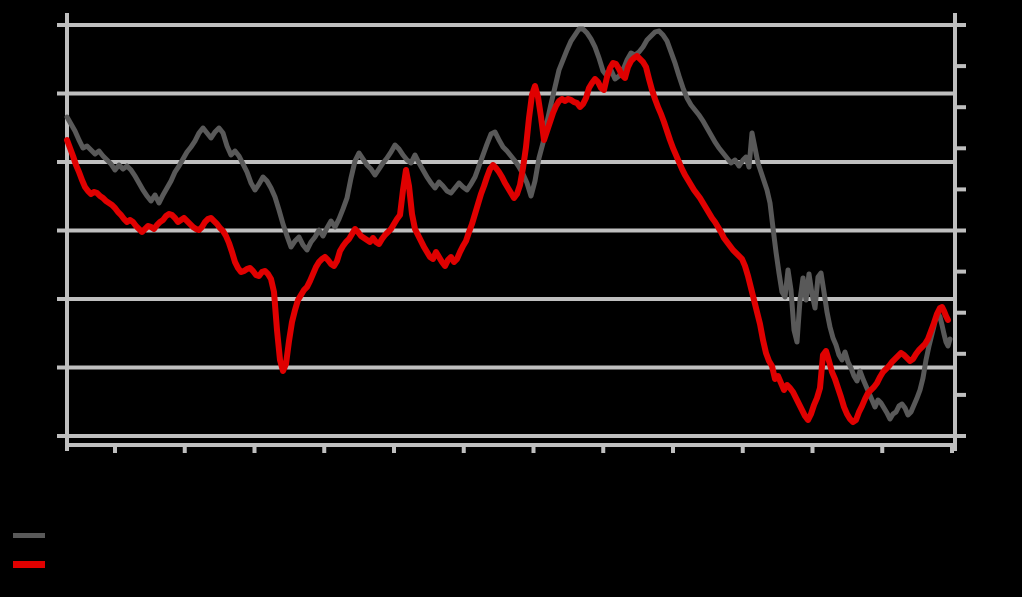  What do you see at coordinates (29, 564) in the screenshot?
I see `legend-swatch-red` at bounding box center [29, 564].